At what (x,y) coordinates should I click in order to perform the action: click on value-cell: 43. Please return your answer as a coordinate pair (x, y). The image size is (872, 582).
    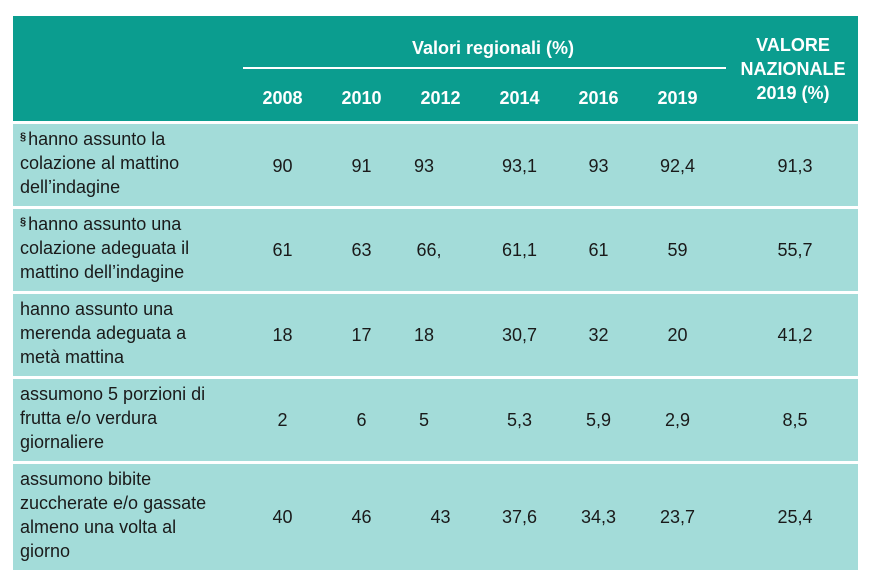
    Looking at the image, I should click on (440, 517).